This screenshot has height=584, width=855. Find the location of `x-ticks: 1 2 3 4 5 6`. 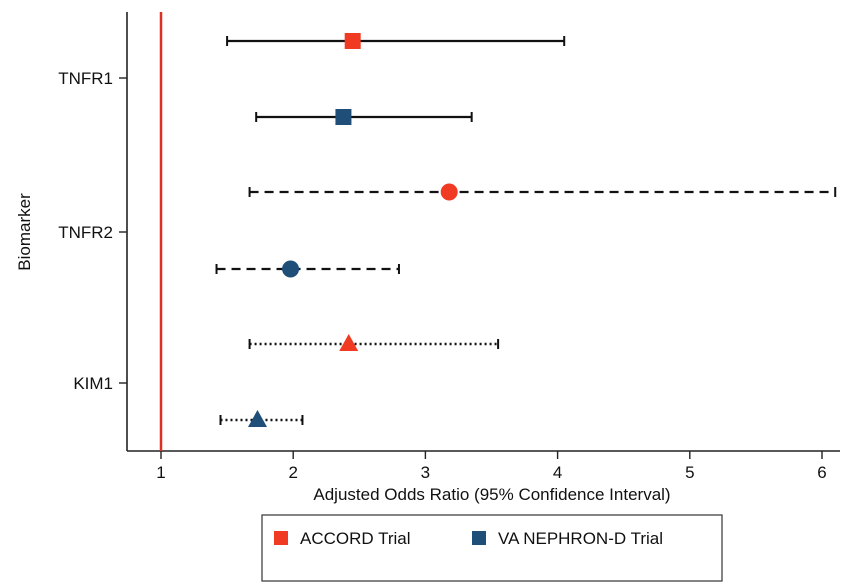

x-ticks: 1 2 3 4 5 6 is located at coordinates (491, 466).